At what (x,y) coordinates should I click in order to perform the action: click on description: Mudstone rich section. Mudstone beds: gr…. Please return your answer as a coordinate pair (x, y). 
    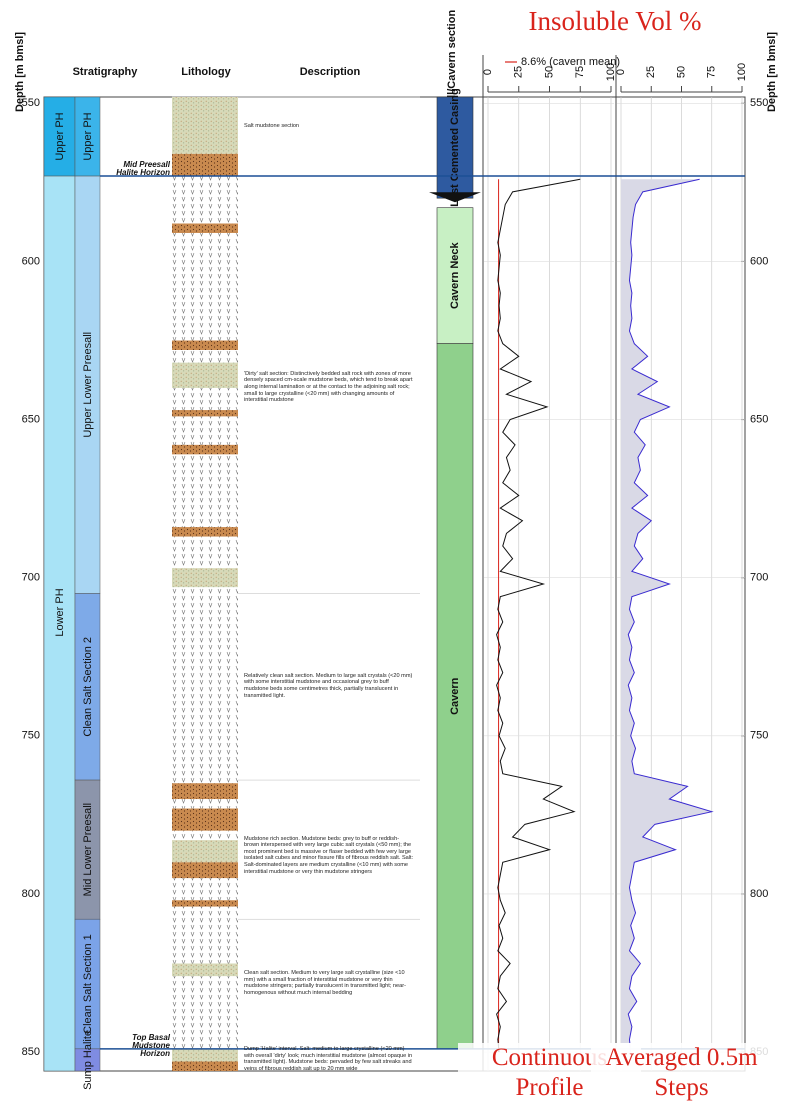
    Looking at the image, I should click on (329, 855).